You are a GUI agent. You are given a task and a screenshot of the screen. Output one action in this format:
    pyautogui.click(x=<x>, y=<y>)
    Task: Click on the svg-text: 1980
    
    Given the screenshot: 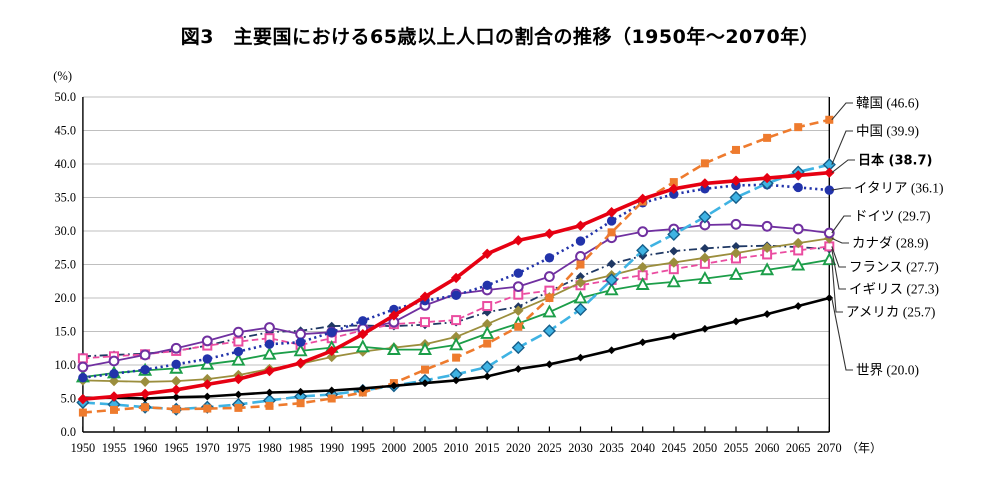 What is the action you would take?
    pyautogui.click(x=269, y=448)
    